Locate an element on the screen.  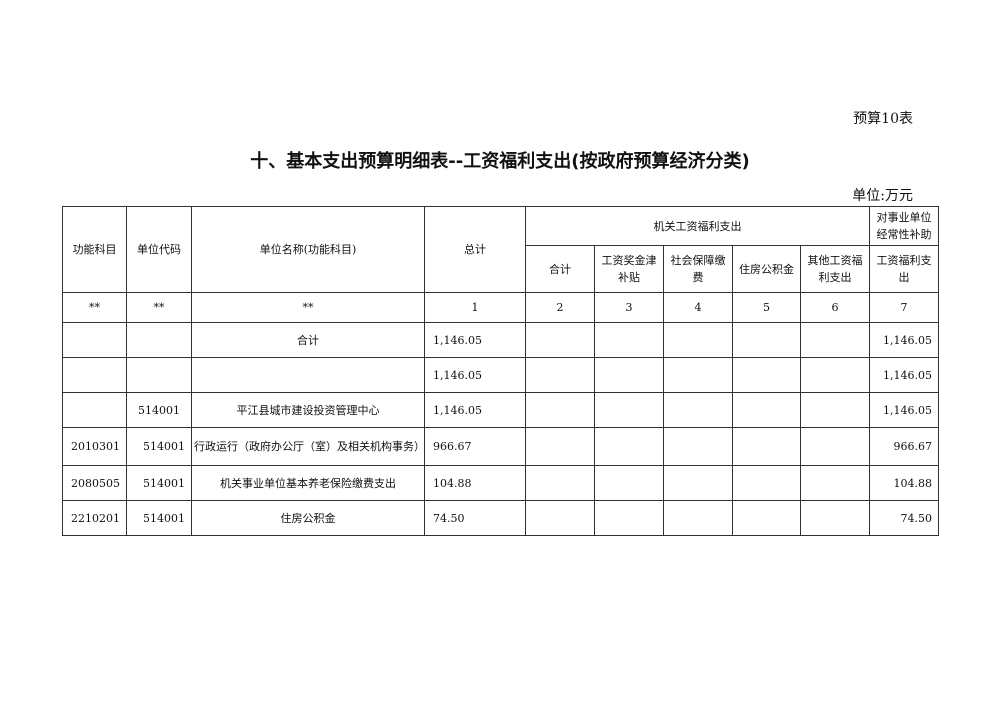
table-row: 1,146.05 1,146.05 is located at coordinates (501, 375).